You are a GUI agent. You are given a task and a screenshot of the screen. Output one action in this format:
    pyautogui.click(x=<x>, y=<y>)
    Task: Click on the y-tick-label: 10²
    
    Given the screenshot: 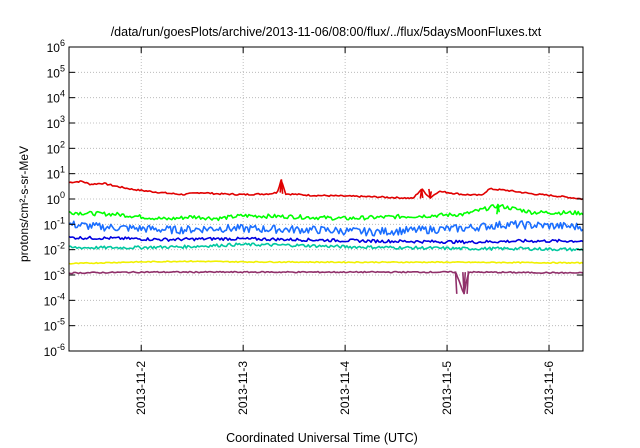 What is the action you would take?
    pyautogui.click(x=56, y=147)
    